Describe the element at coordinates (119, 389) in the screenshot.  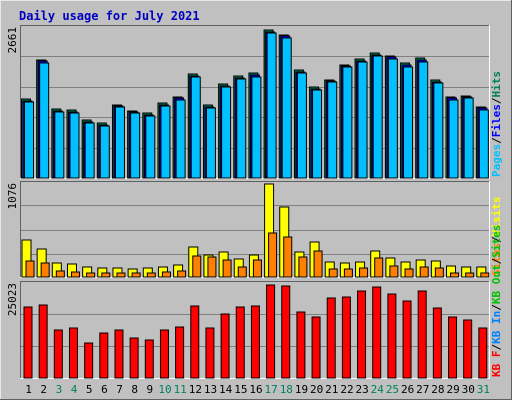
I see `x-tick-label: 7` at that location.